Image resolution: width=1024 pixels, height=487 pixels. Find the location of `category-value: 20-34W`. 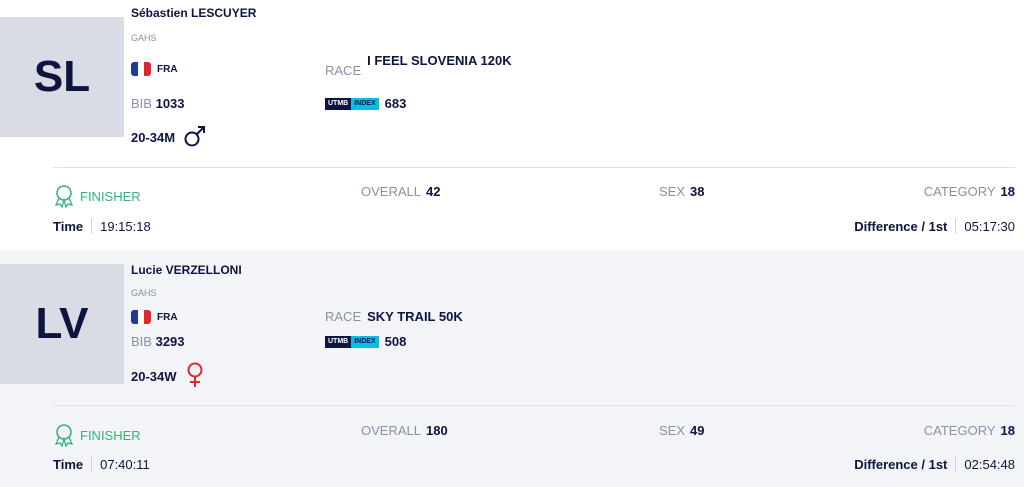

category-value: 20-34W is located at coordinates (154, 376).